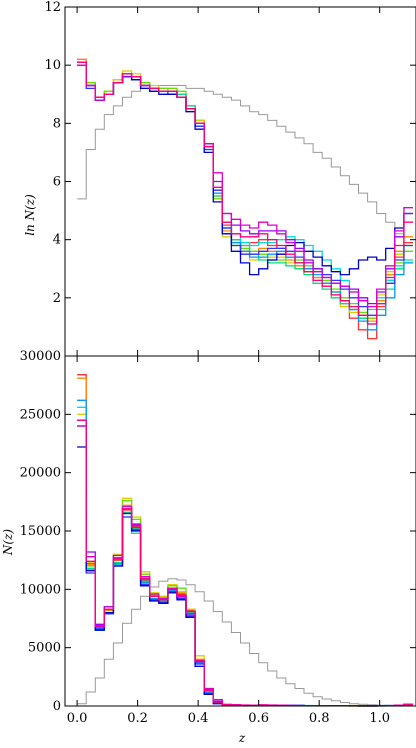  I want to click on top-ylabel: ln N(z), so click(30, 215).